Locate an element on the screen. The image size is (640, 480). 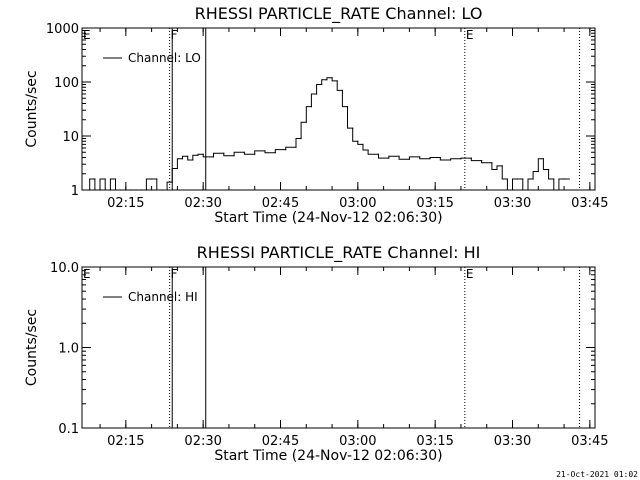
y-tick-label: 10.0 is located at coordinates (64, 268).